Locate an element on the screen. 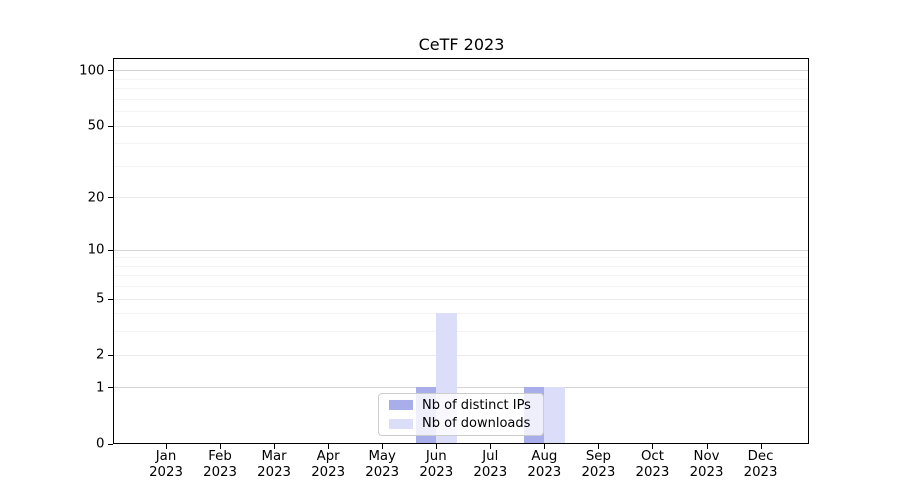 Image resolution: width=900 pixels, height=500 pixels. x-tick-label: Jun 2023 is located at coordinates (436, 464).